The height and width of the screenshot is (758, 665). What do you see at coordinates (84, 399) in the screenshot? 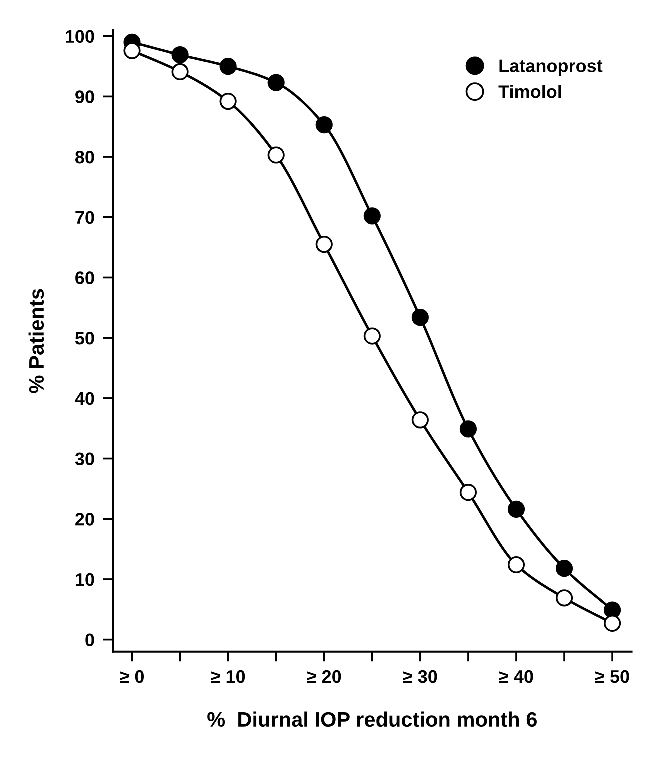
I see `y-tick-label: 40` at bounding box center [84, 399].